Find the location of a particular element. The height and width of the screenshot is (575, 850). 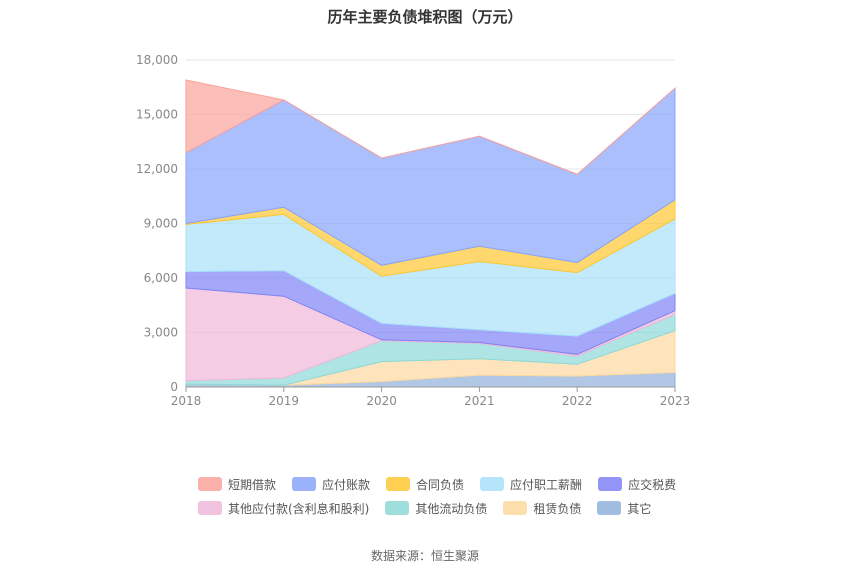

y-tick-label: 9,000 is located at coordinates (161, 224).